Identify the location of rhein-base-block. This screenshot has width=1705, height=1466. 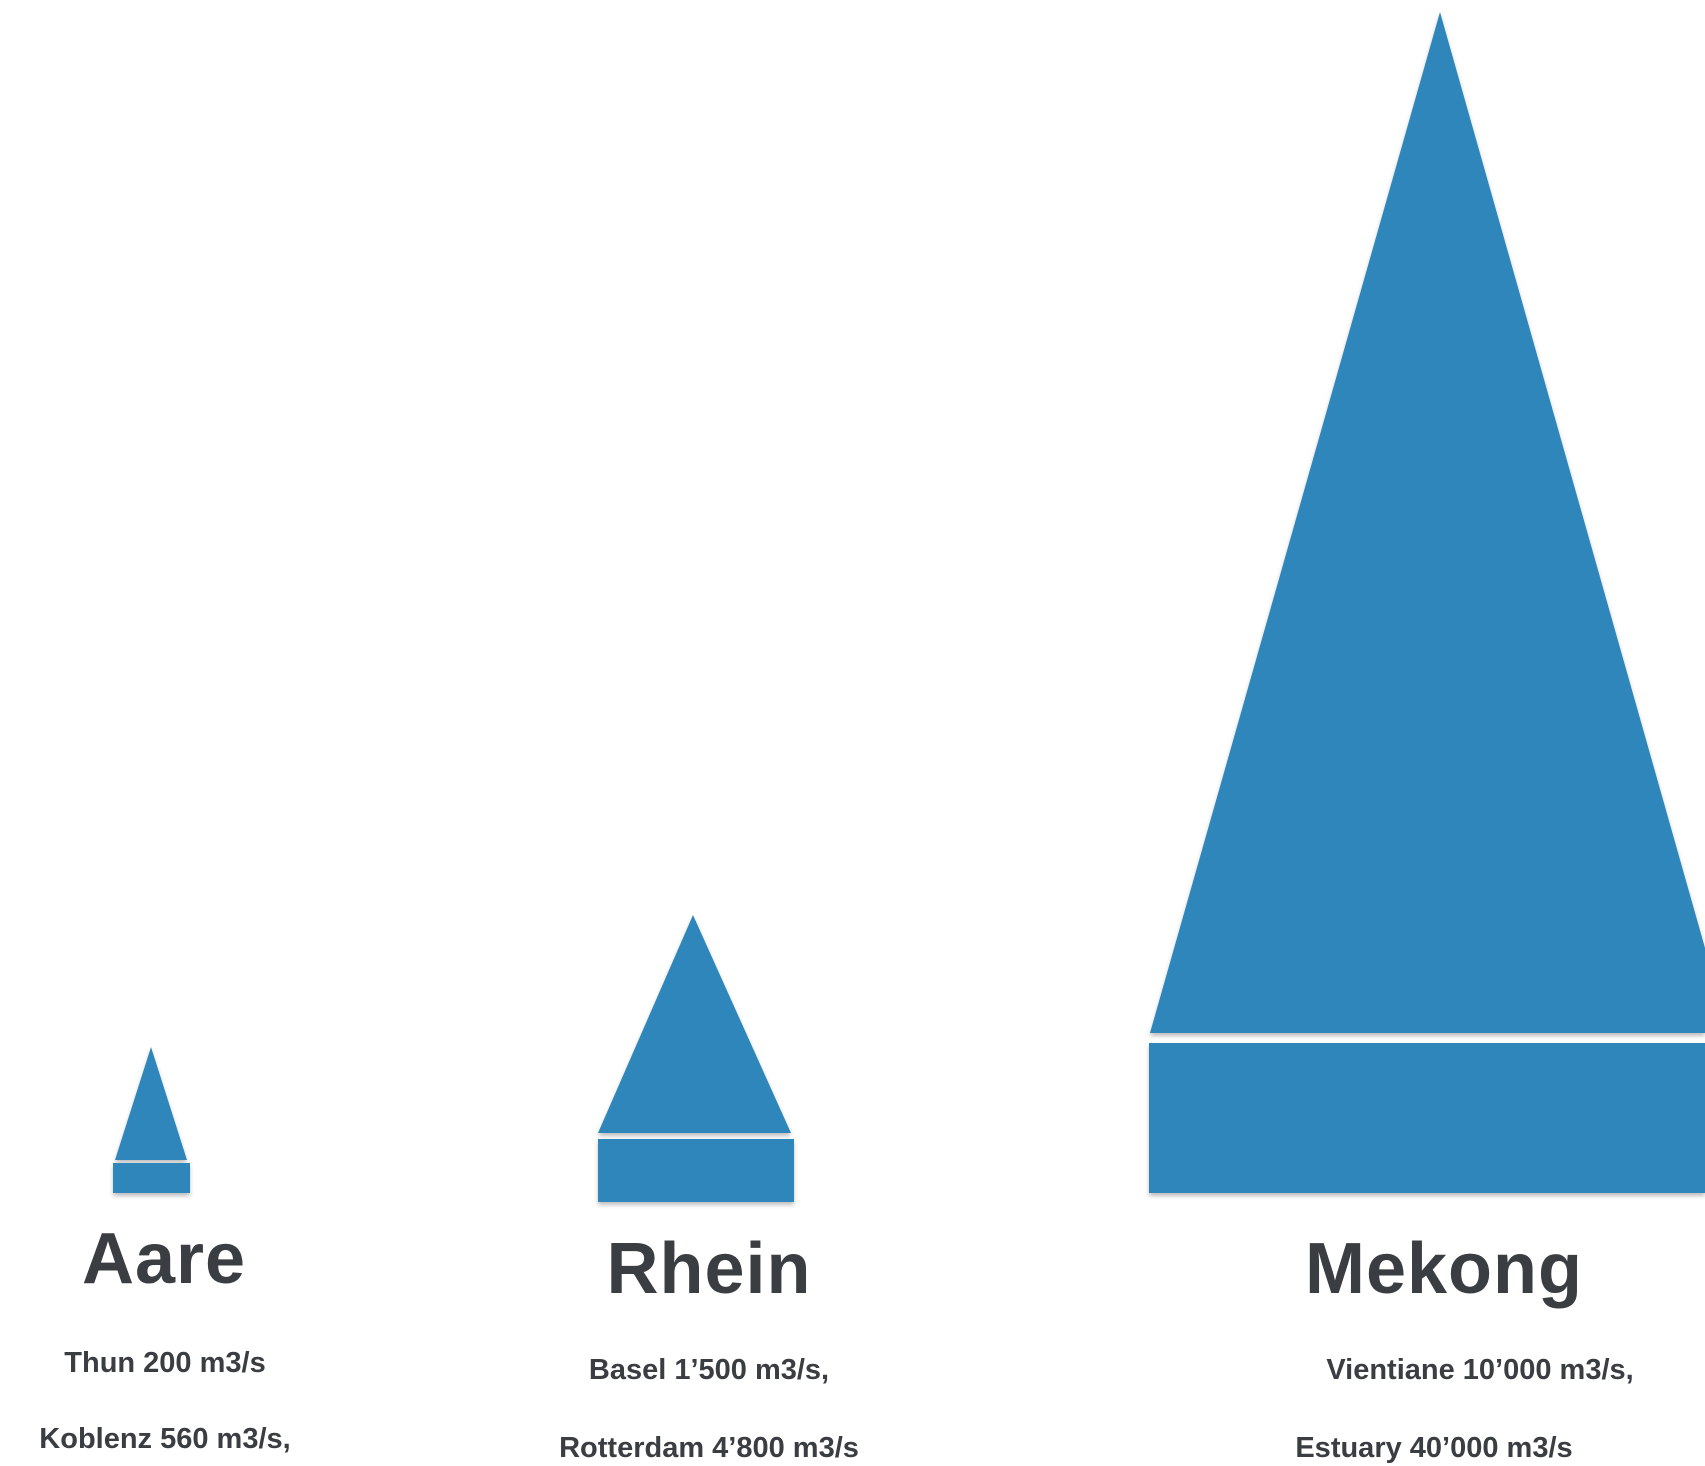
(696, 1170).